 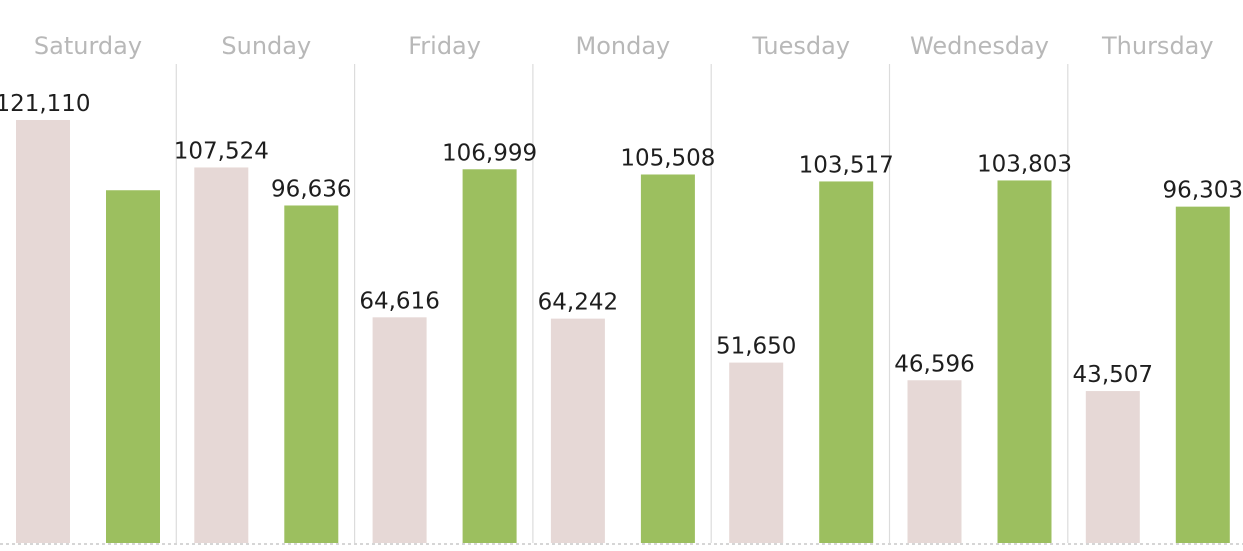 What do you see at coordinates (399, 301) in the screenshot?
I see `value-label-friday-series-1: 64,616` at bounding box center [399, 301].